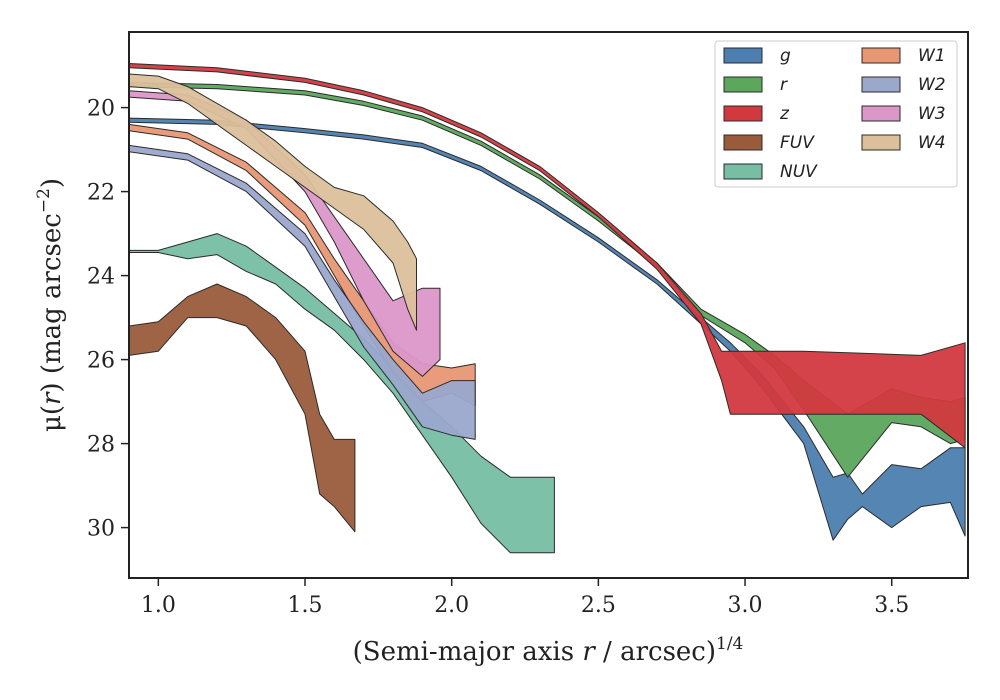 This screenshot has width=1000, height=700. Describe the element at coordinates (743, 171) in the screenshot. I see `legend-swatch-nuv` at that location.